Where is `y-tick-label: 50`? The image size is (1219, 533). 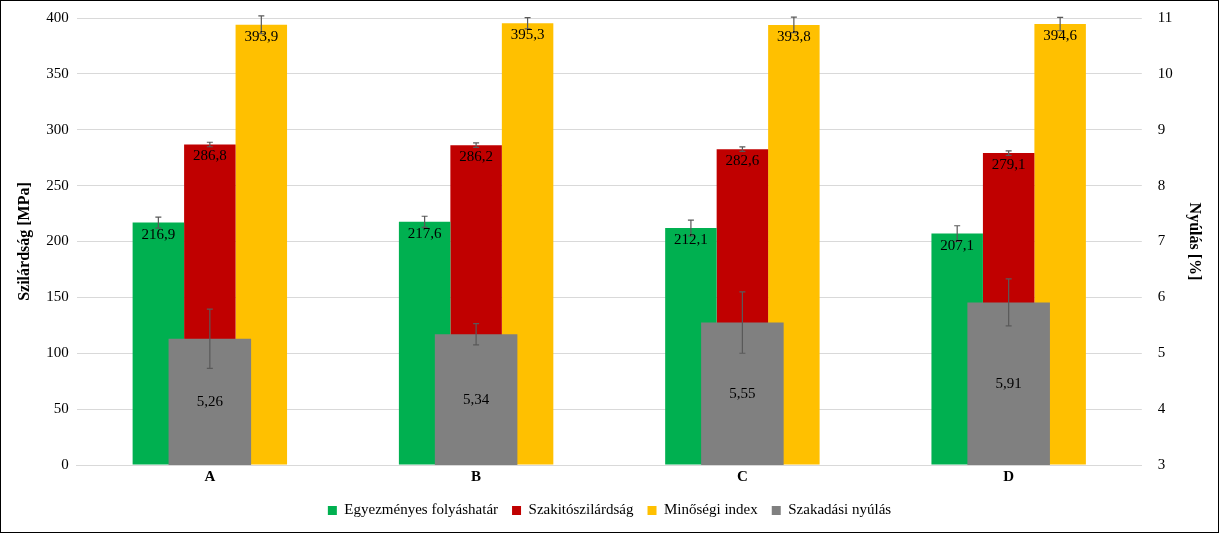
y-tick-label: 50 is located at coordinates (61, 408).